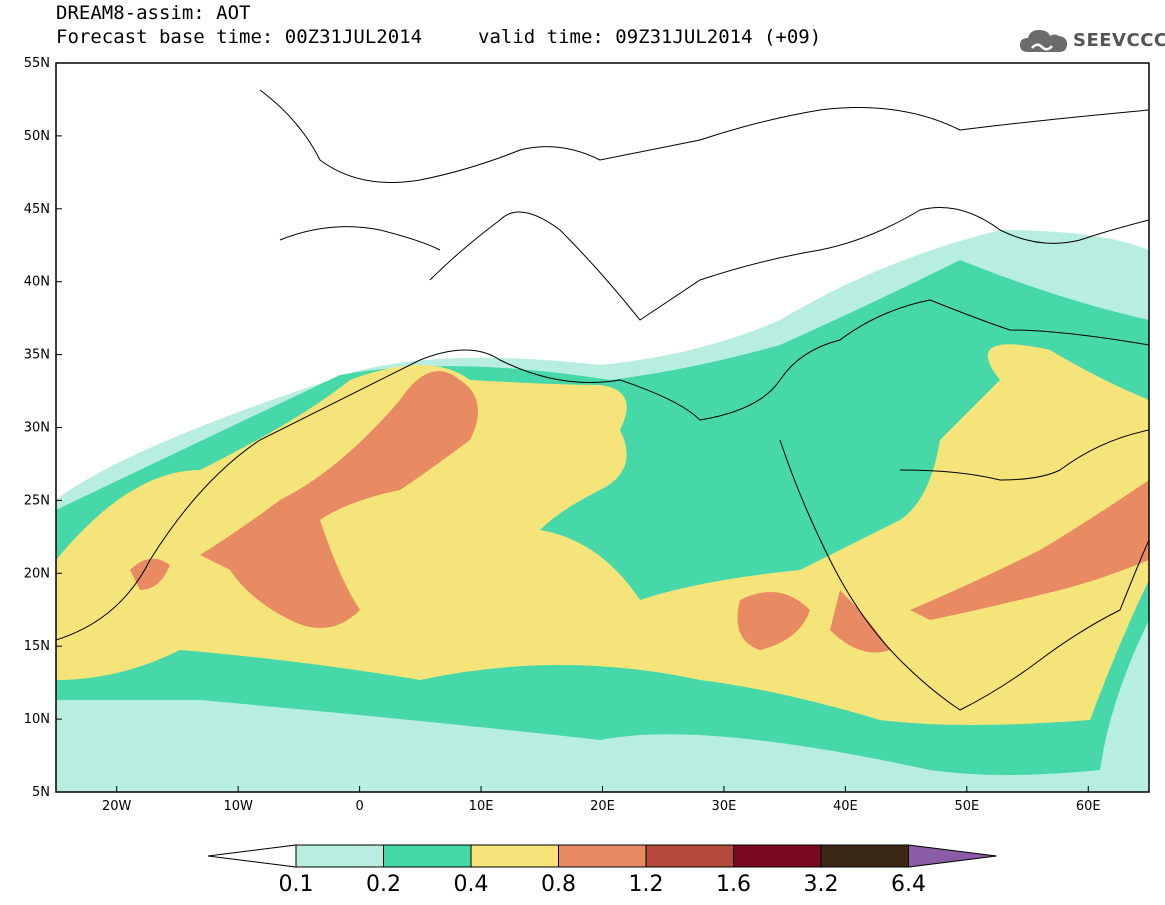  I want to click on colorbar-labels: 0.1 0.2 0.4 0.8 1.2 1.6 3.2 6.4, so click(603, 884).